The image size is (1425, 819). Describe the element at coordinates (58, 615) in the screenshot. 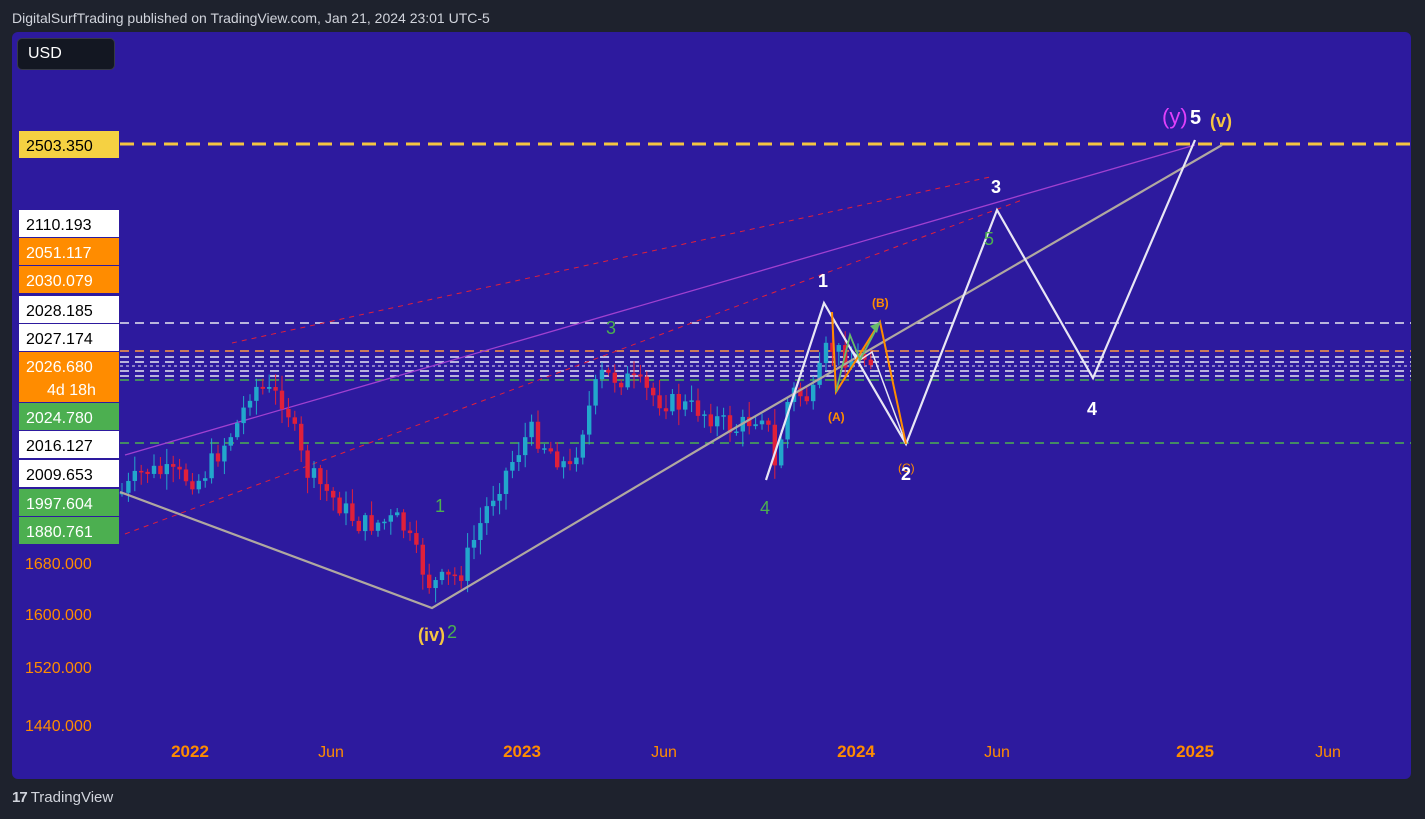

I see `y-tick-label: 1600.000` at that location.